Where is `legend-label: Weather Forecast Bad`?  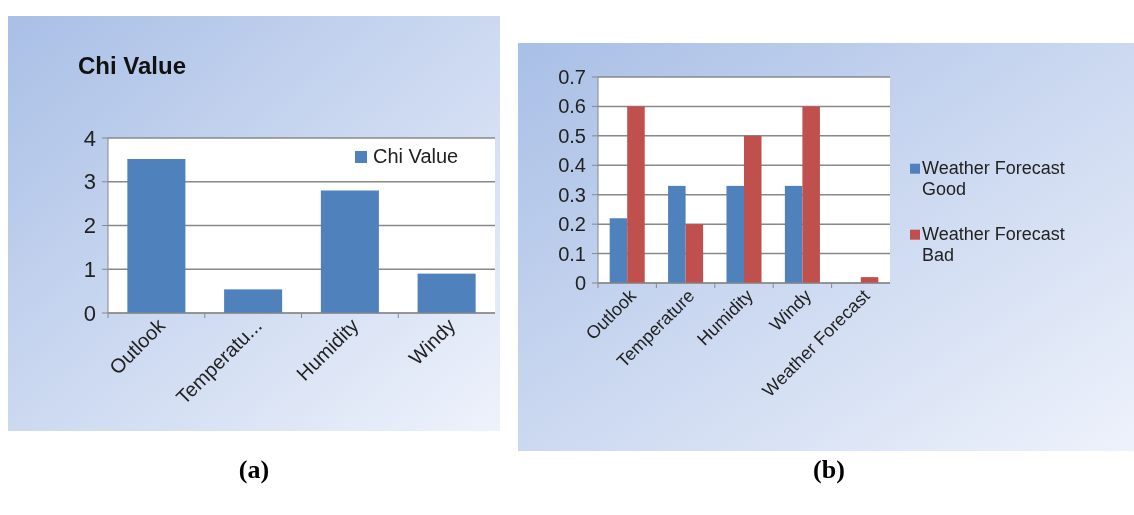 legend-label: Weather Forecast Bad is located at coordinates (993, 244).